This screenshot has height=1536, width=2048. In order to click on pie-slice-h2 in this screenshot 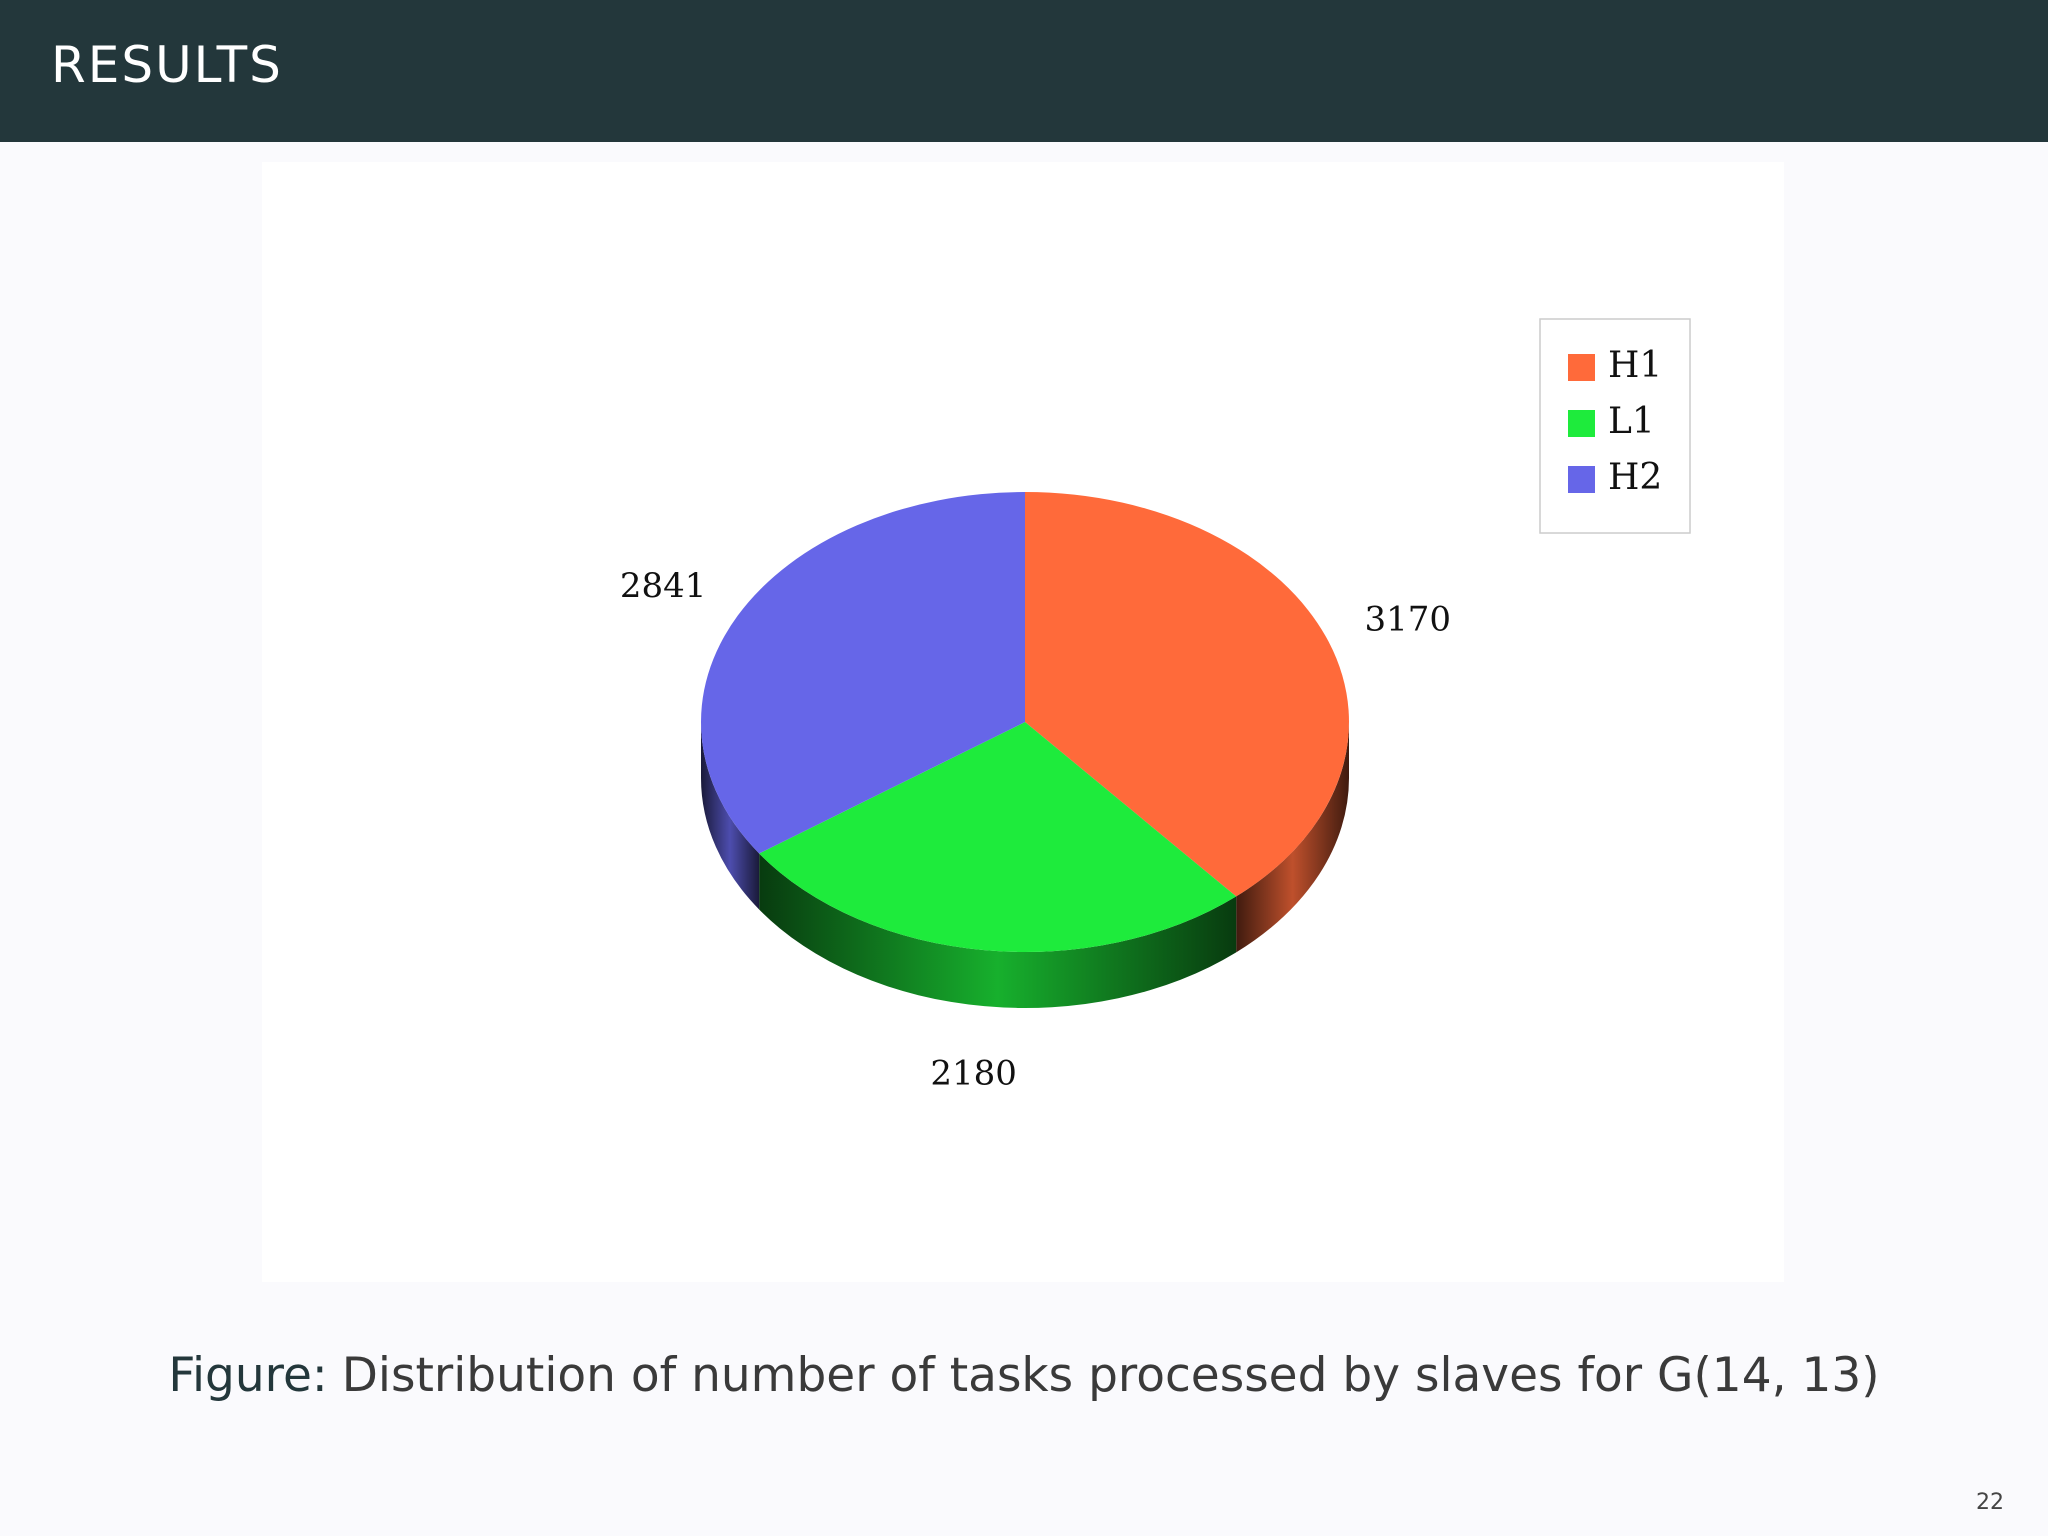, I will do `click(863, 673)`.